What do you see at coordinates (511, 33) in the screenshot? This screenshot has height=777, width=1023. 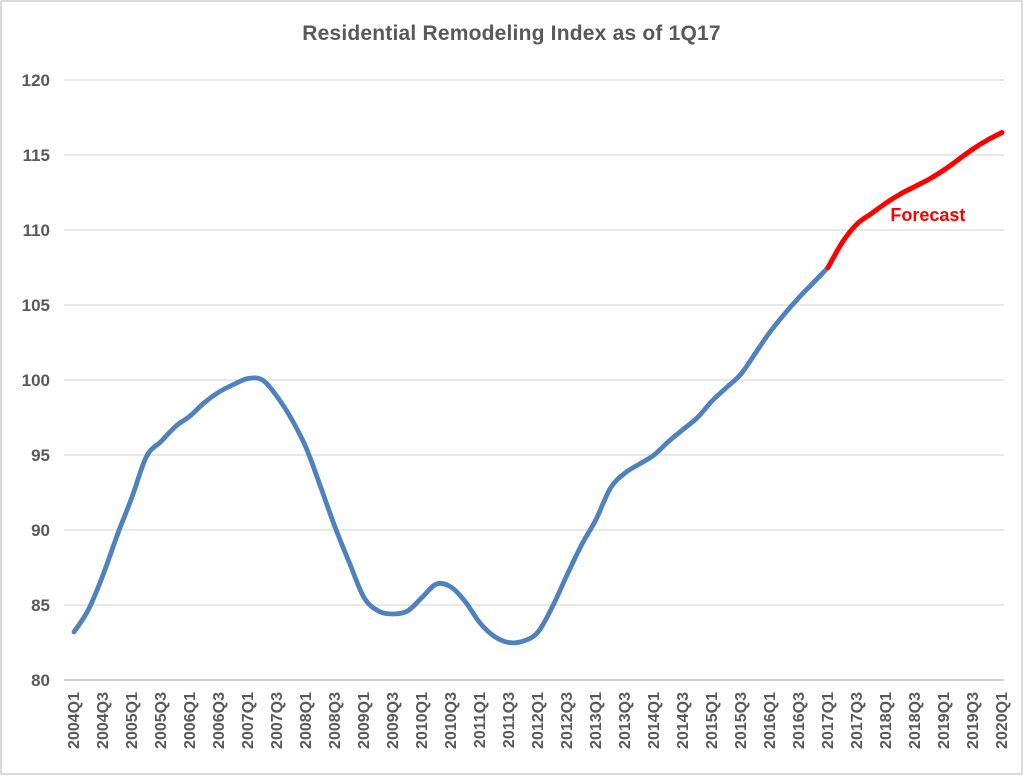 I see `chart-title: Residential Remodeling Index as of 1Q17` at bounding box center [511, 33].